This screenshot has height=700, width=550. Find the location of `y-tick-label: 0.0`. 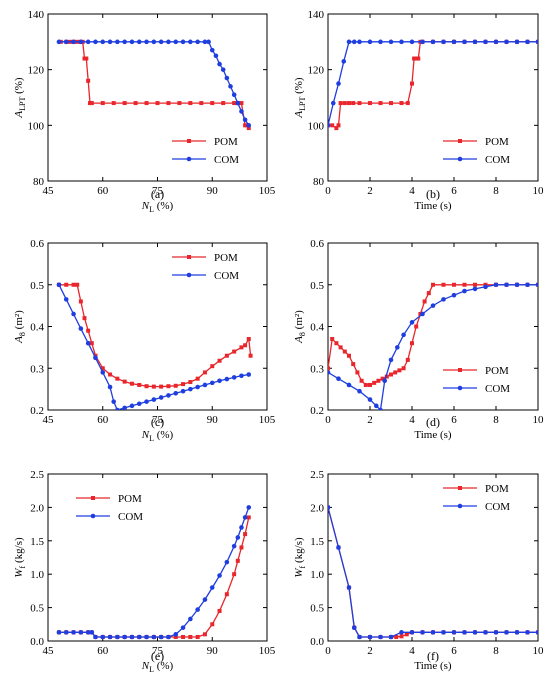

y-tick-label: 0.0 is located at coordinates (37, 642).